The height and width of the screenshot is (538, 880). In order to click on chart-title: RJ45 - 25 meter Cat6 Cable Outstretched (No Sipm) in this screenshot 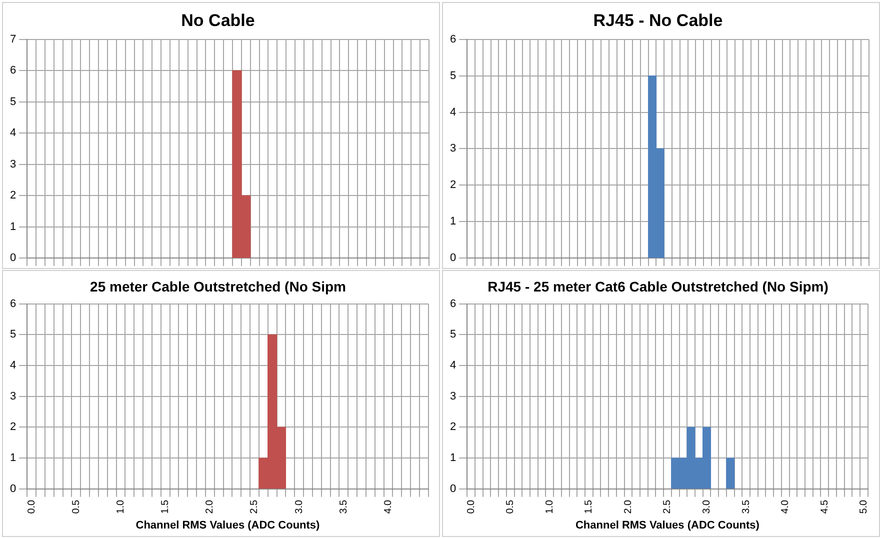, I will do `click(658, 286)`.